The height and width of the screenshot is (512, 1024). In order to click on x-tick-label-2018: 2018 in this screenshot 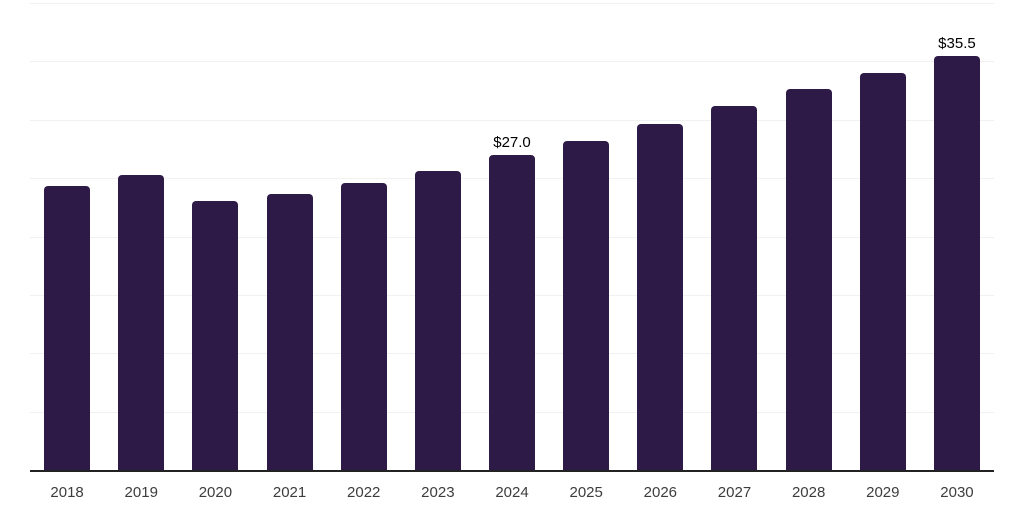, I will do `click(67, 492)`.